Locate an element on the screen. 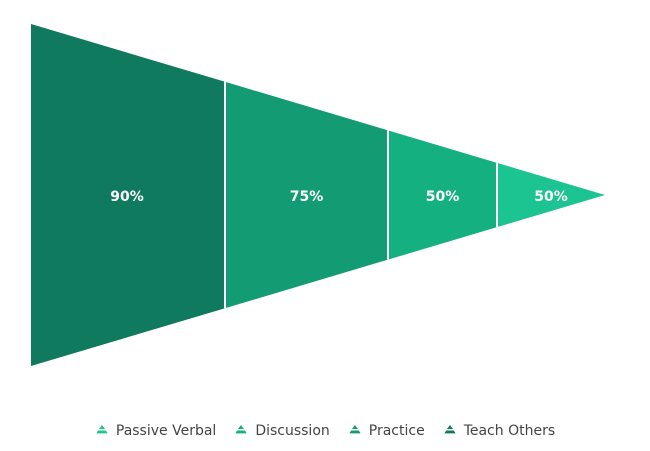  funnel-segment-practice is located at coordinates (306, 195).